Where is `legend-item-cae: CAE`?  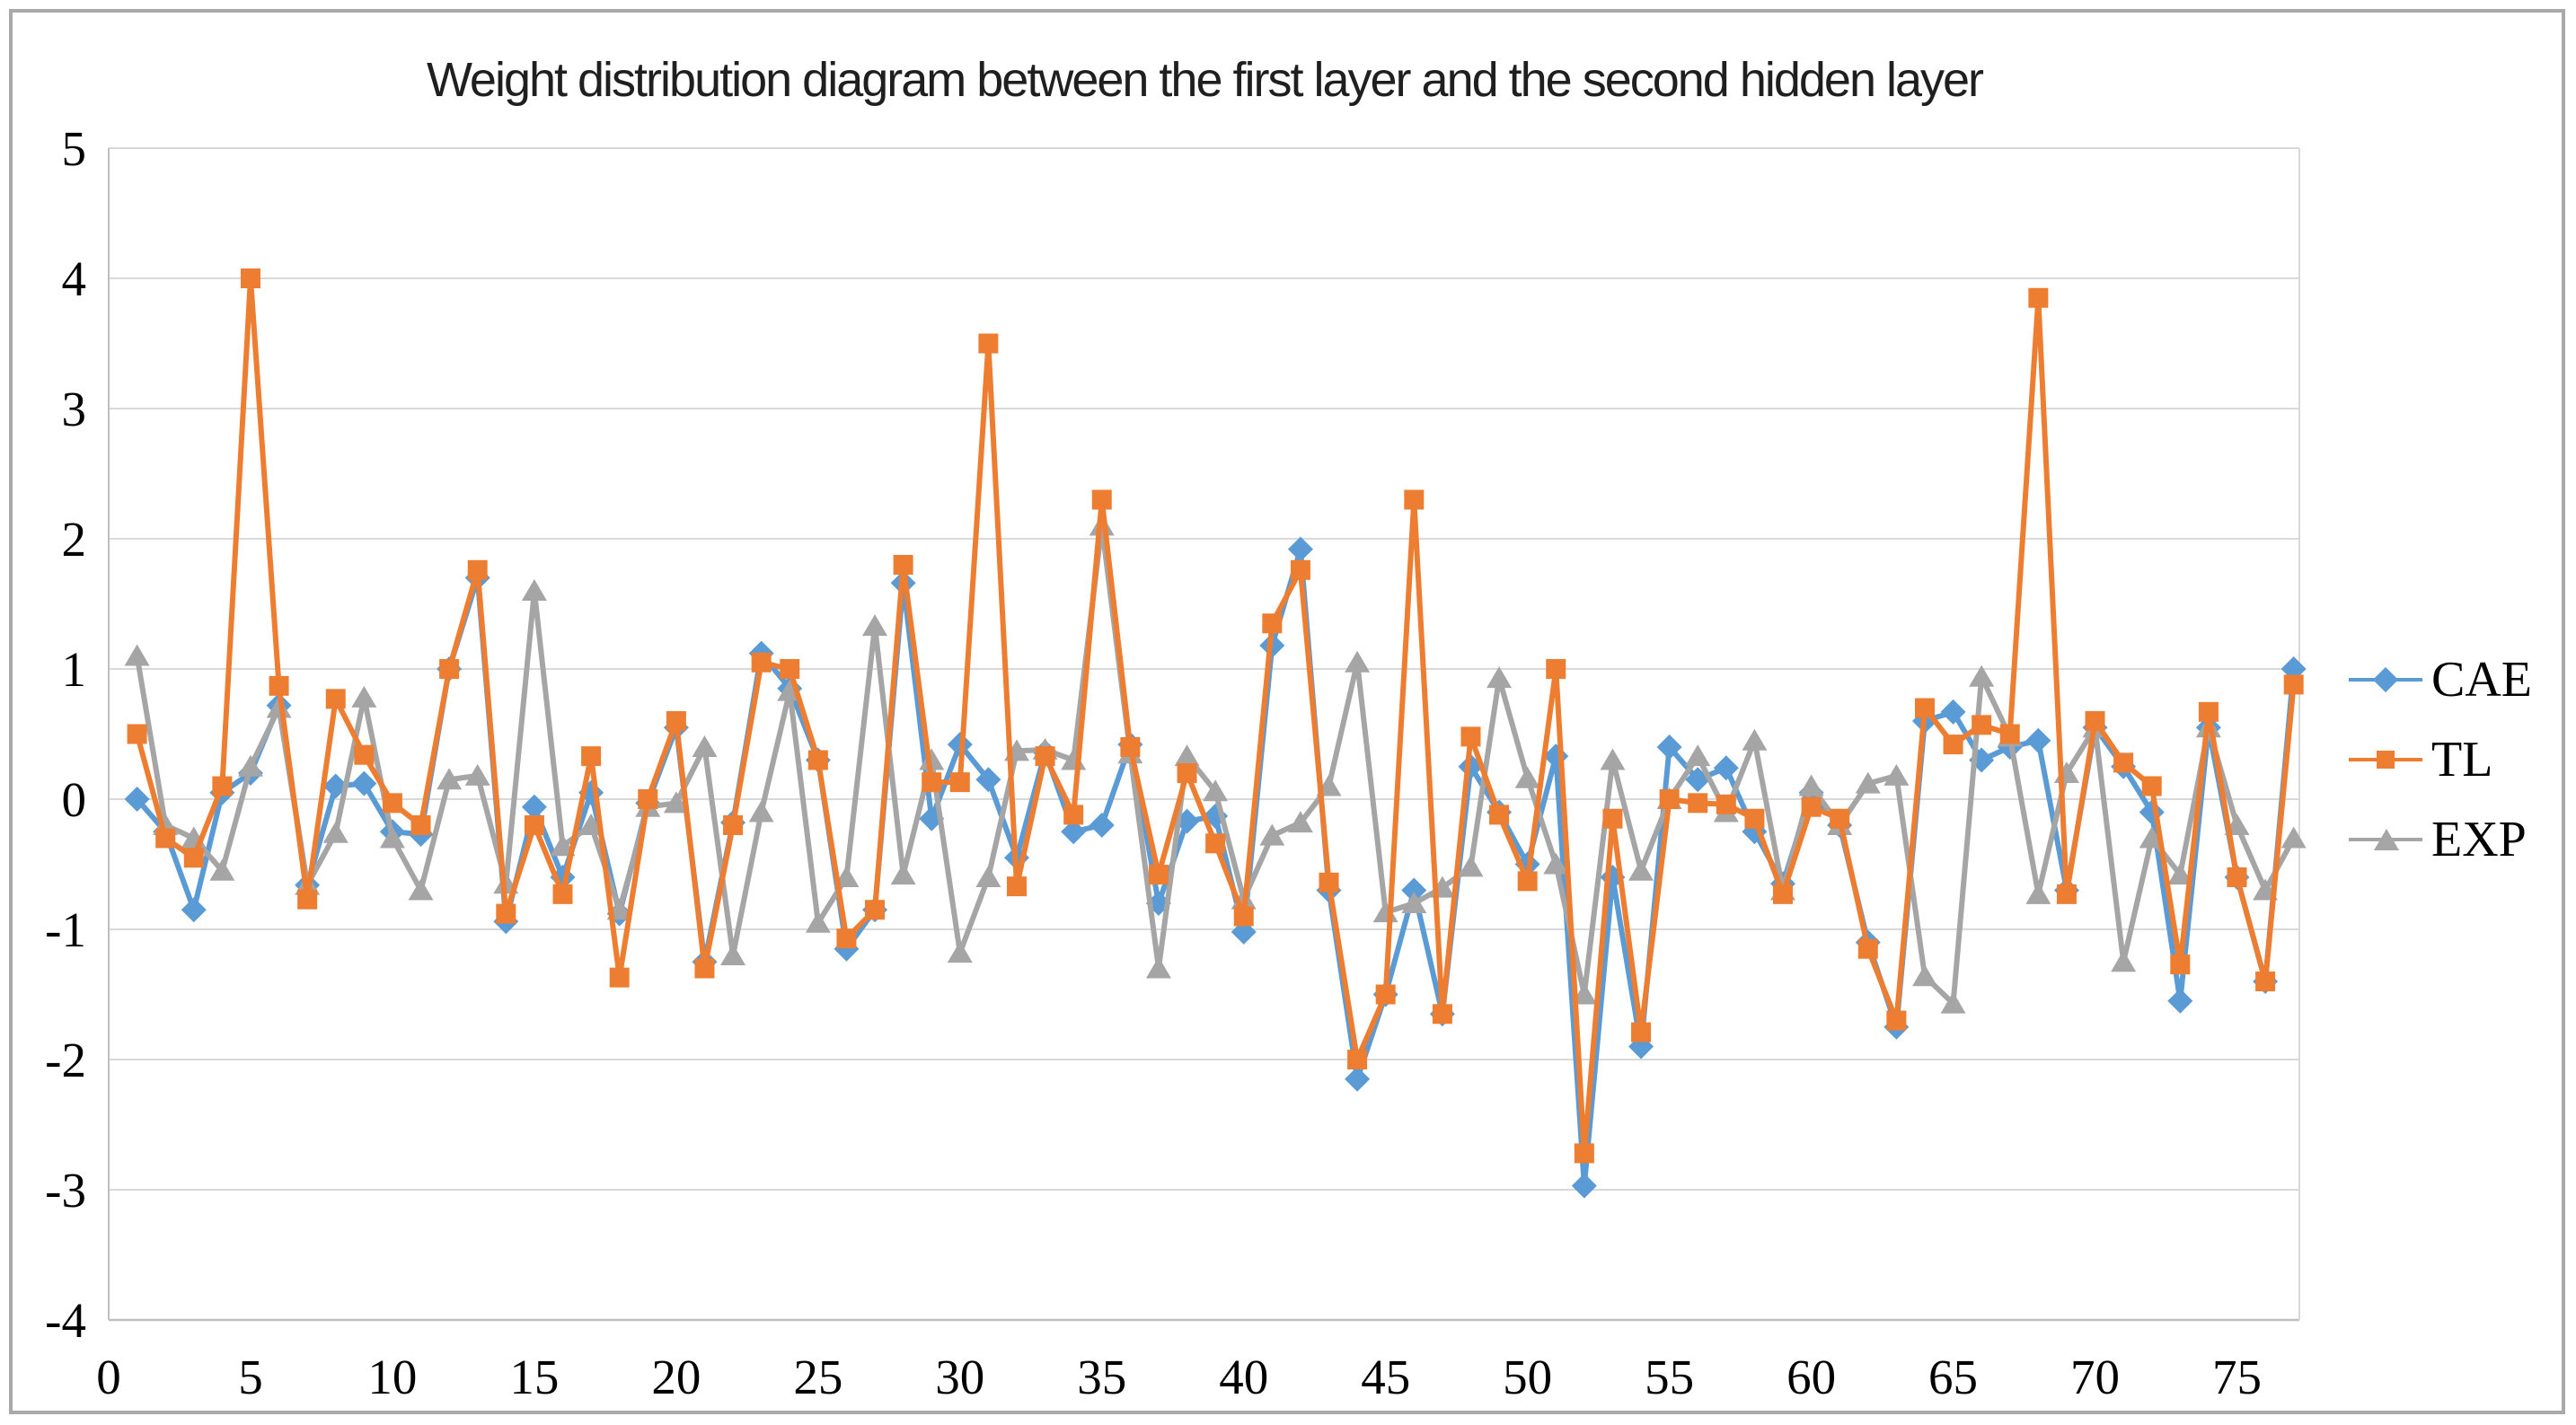 legend-item-cae: CAE is located at coordinates (2461, 679).